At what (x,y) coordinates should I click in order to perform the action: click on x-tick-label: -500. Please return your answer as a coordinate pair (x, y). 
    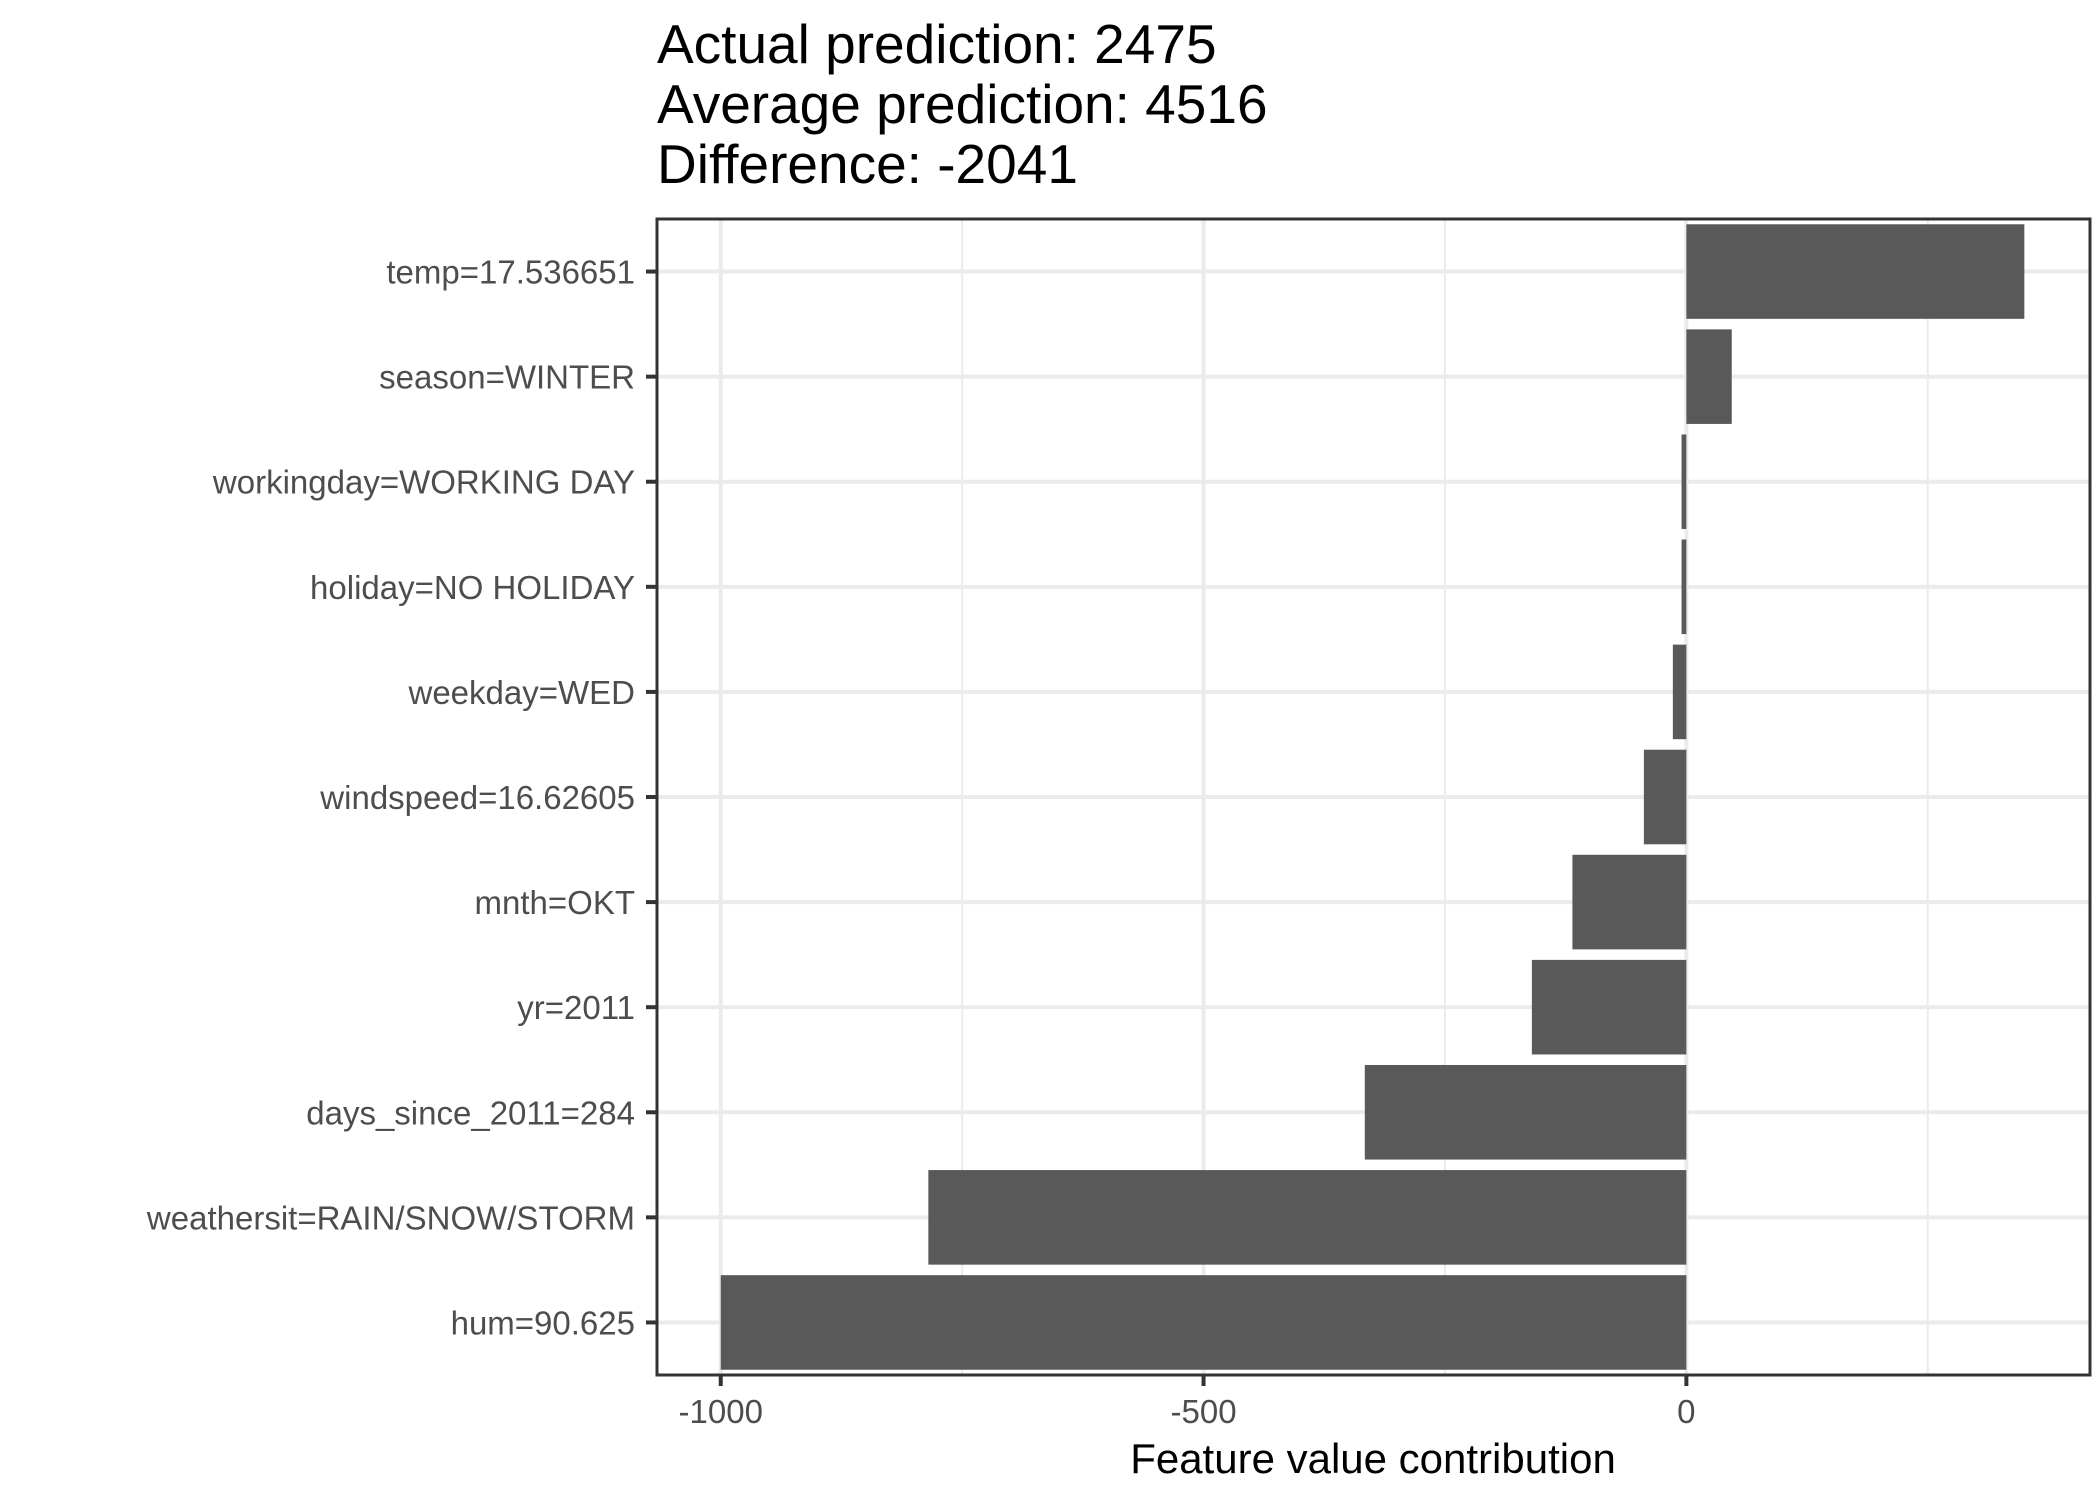
    Looking at the image, I should click on (1204, 1411).